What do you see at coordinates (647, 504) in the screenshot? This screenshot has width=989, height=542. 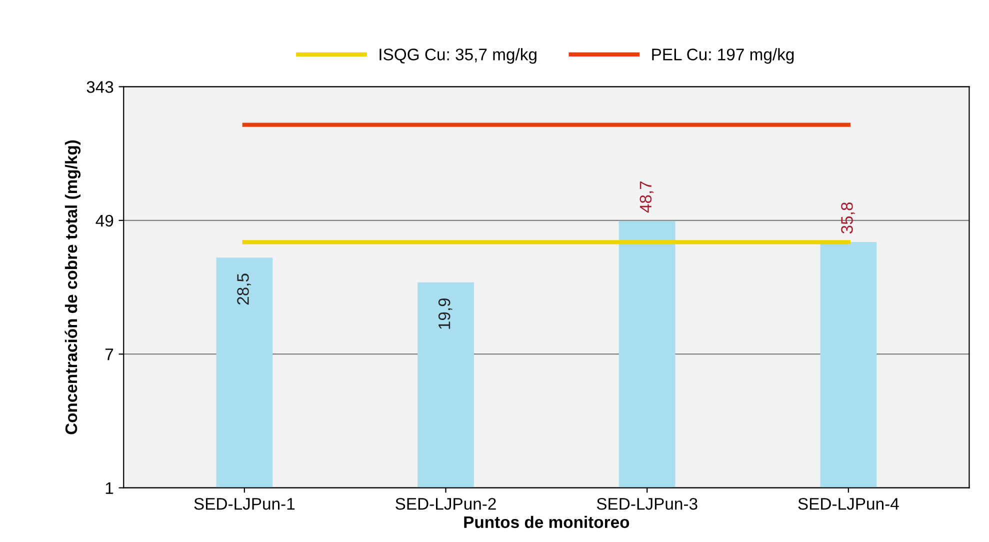 I see `x-tick-label: SED-LJPun-3` at bounding box center [647, 504].